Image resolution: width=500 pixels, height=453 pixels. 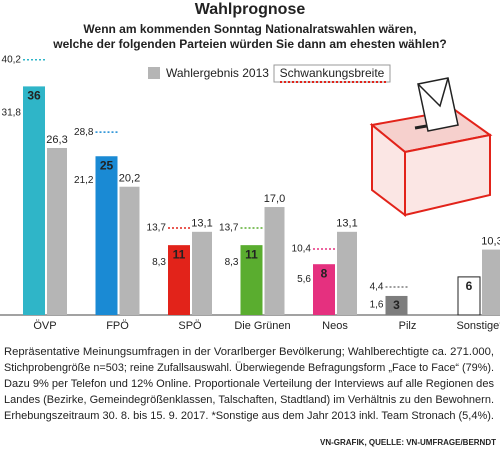 I want to click on bar-value-label: 36, so click(x=34, y=96).